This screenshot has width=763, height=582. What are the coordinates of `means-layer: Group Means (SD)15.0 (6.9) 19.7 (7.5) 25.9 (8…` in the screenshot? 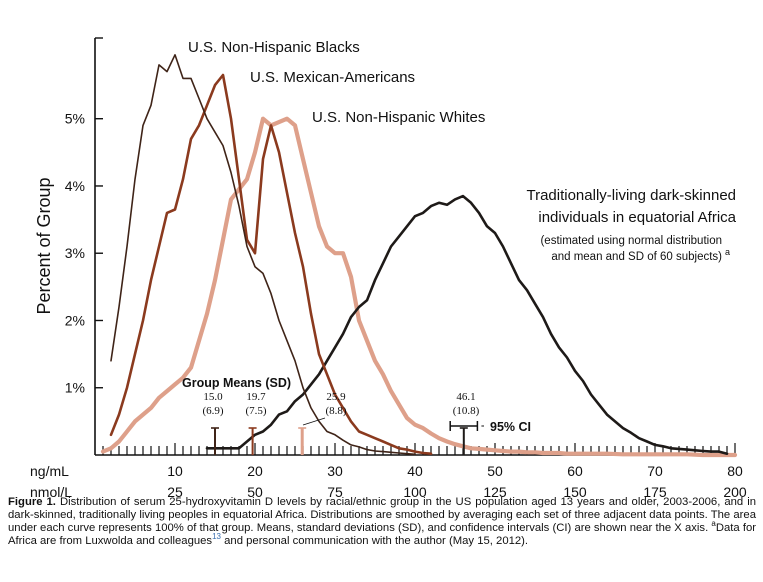 It's located at (356, 415).